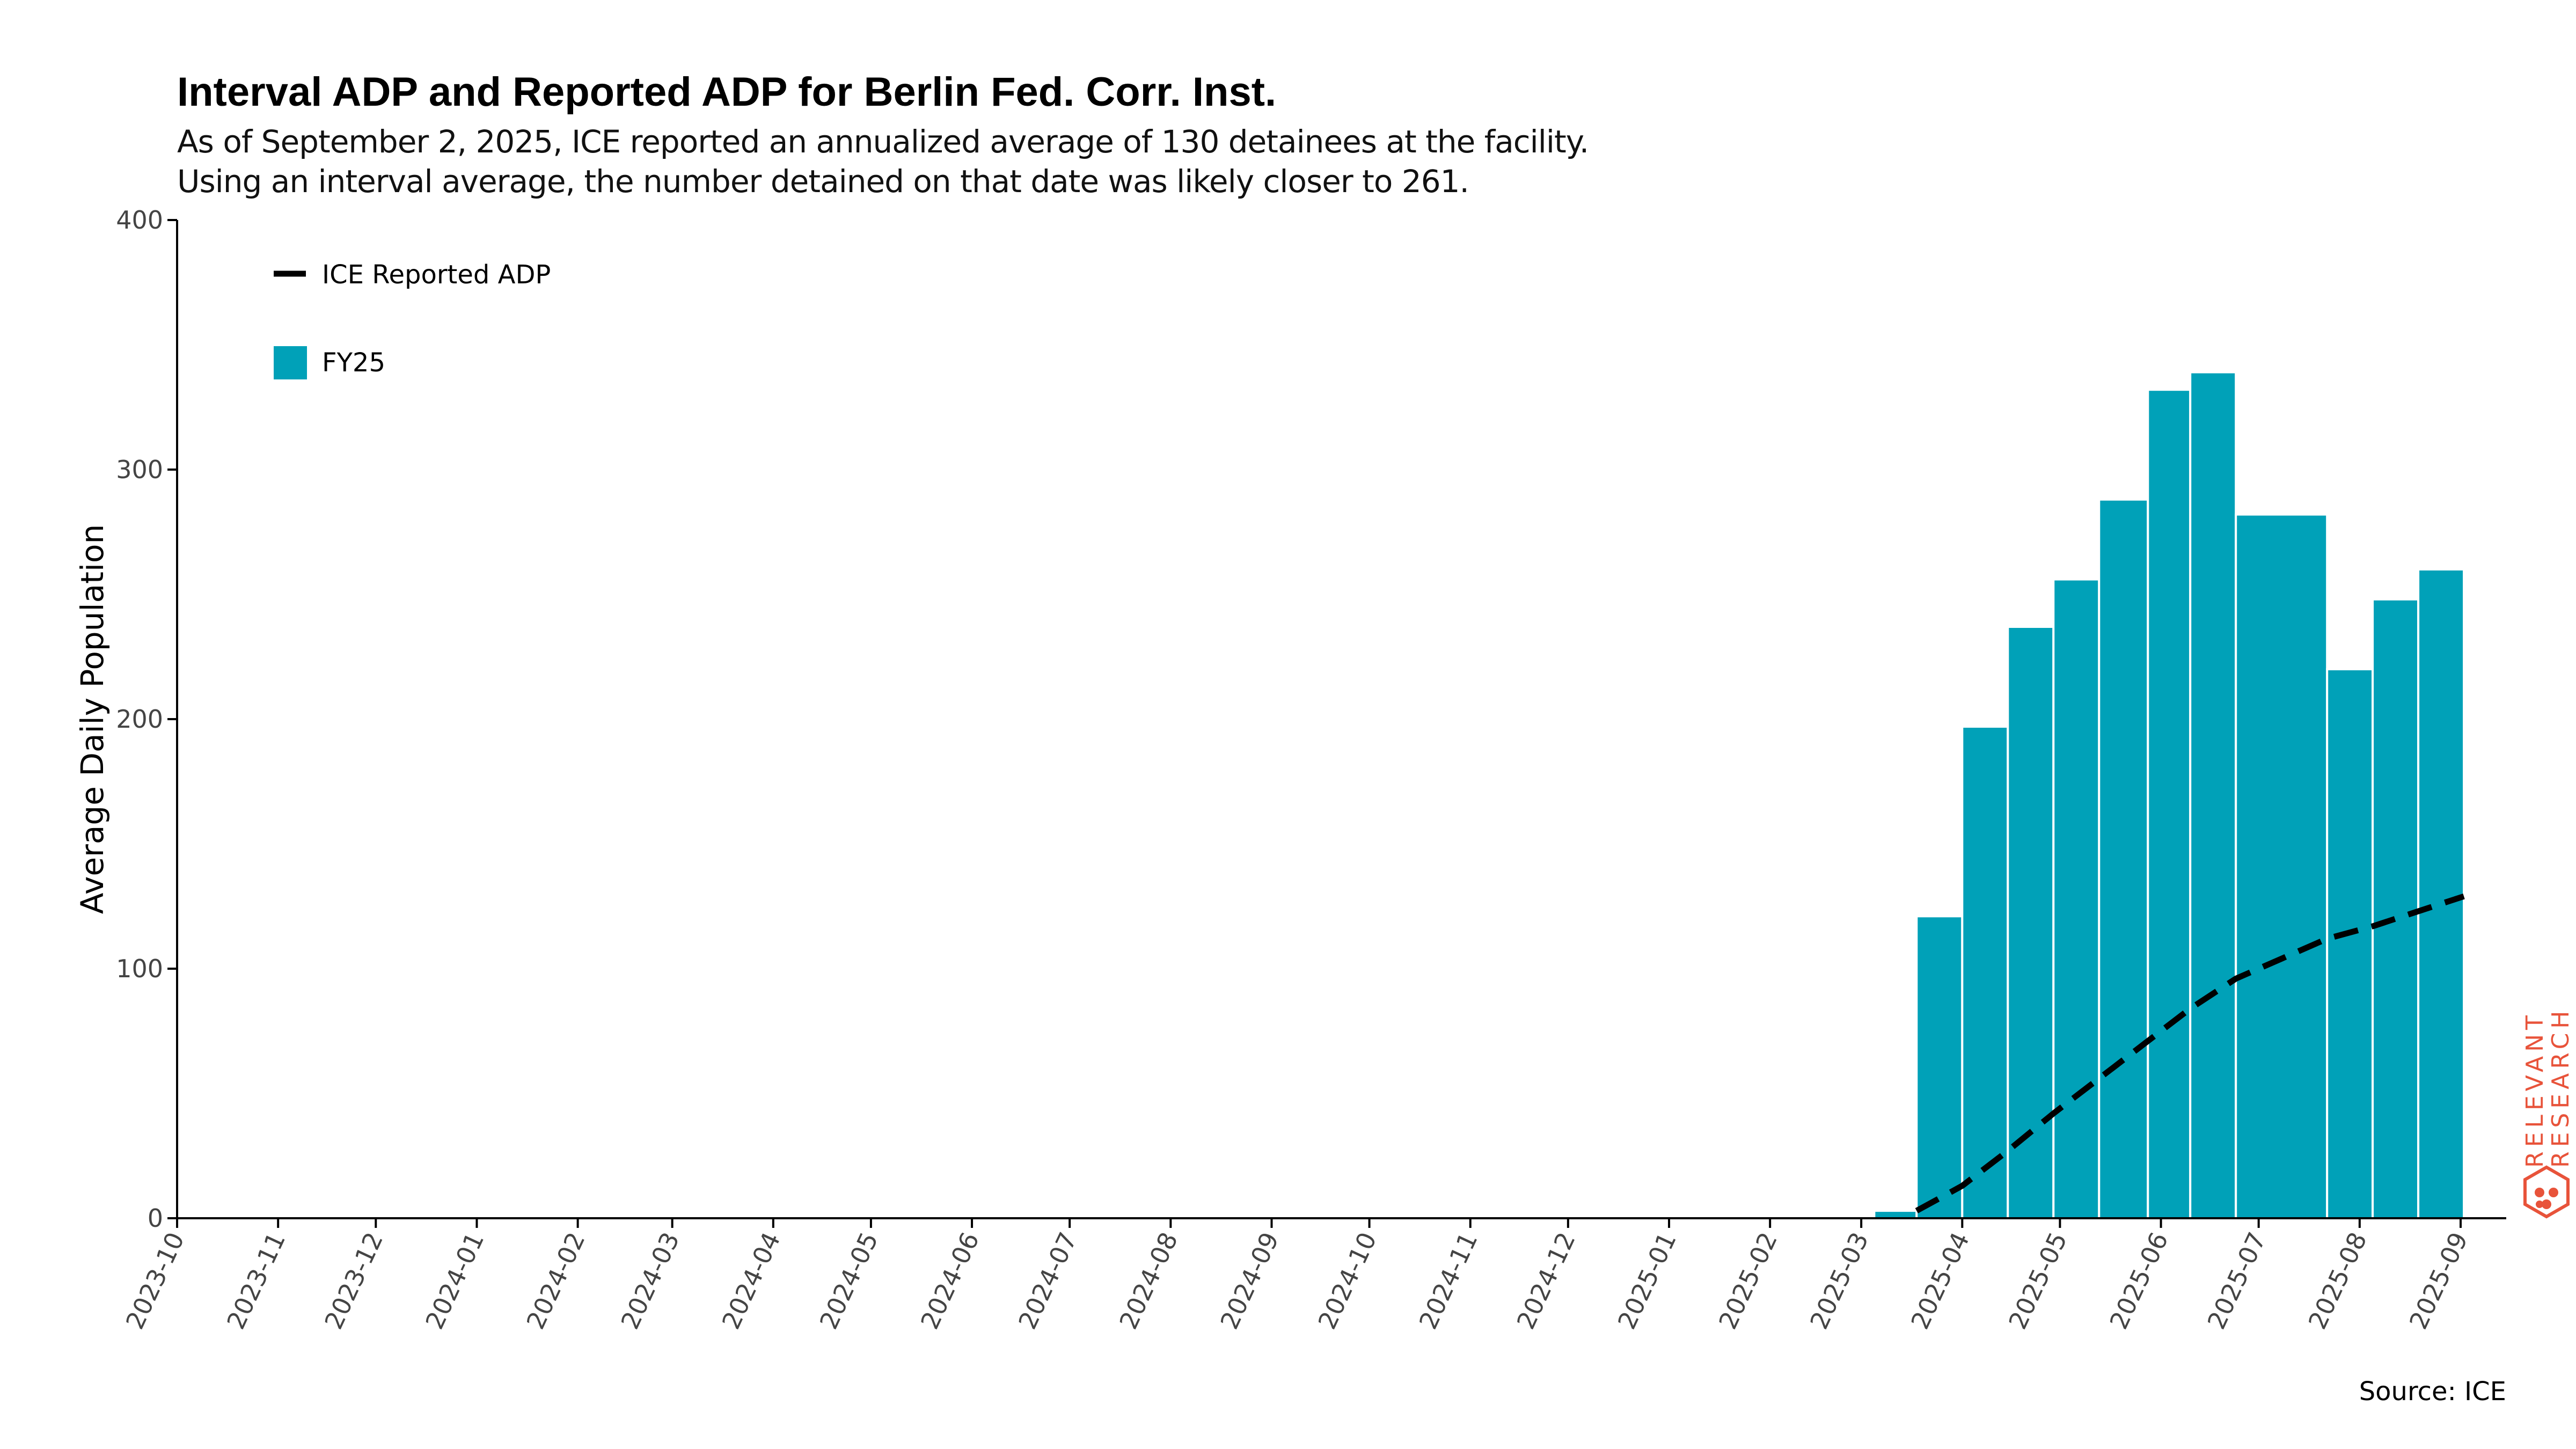 The height and width of the screenshot is (1449, 2576). Describe the element at coordinates (555, 1281) in the screenshot. I see `x-tick-label: 2024-02` at that location.